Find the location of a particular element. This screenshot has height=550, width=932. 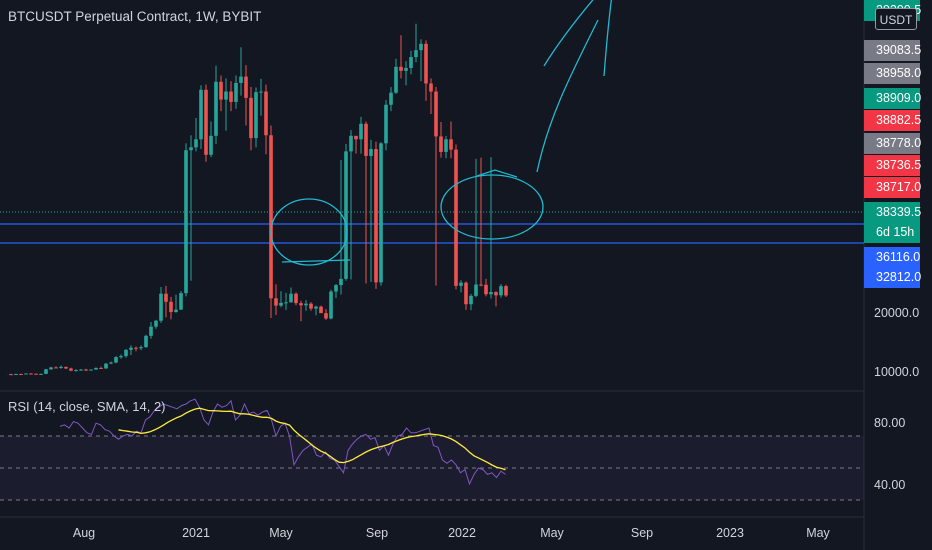

rsi-title: RSI (14, close, SMA, 14, 2) is located at coordinates (87, 406).